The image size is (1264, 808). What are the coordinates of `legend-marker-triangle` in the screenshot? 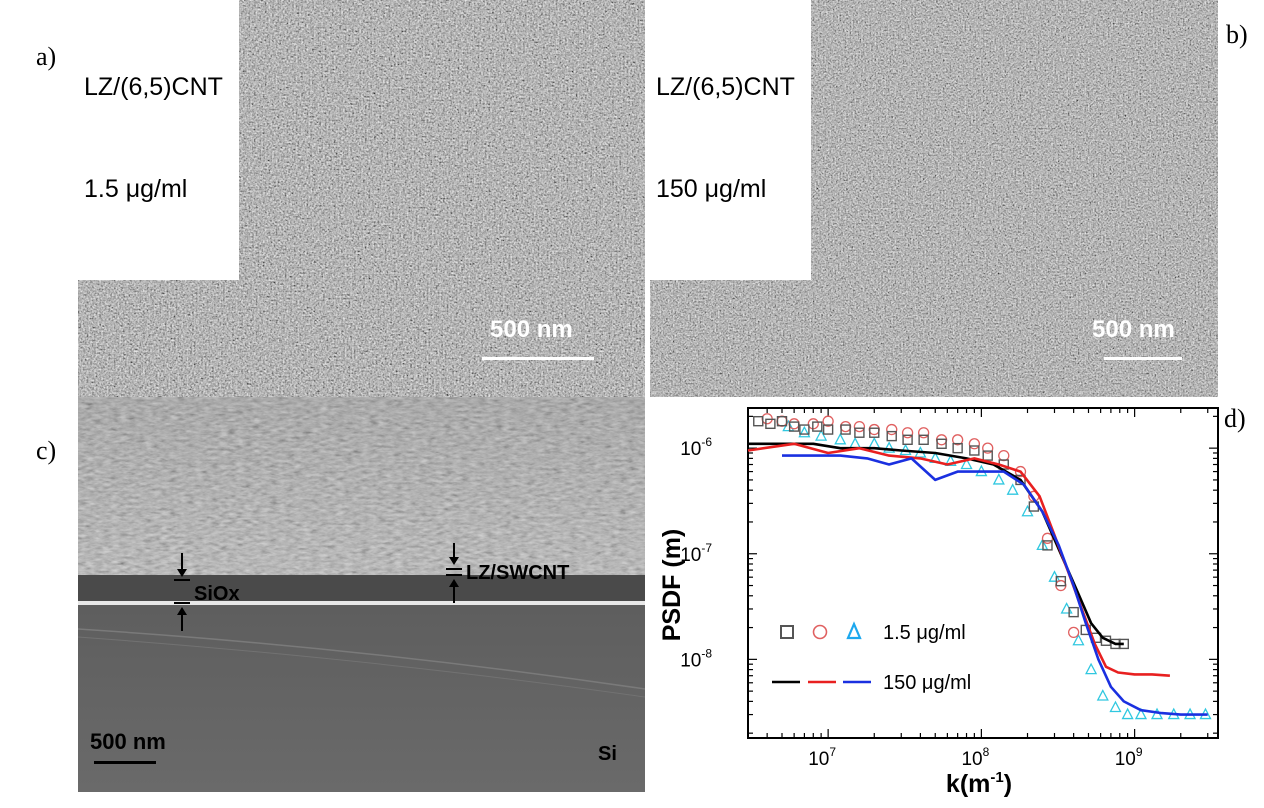 It's located at (854, 630).